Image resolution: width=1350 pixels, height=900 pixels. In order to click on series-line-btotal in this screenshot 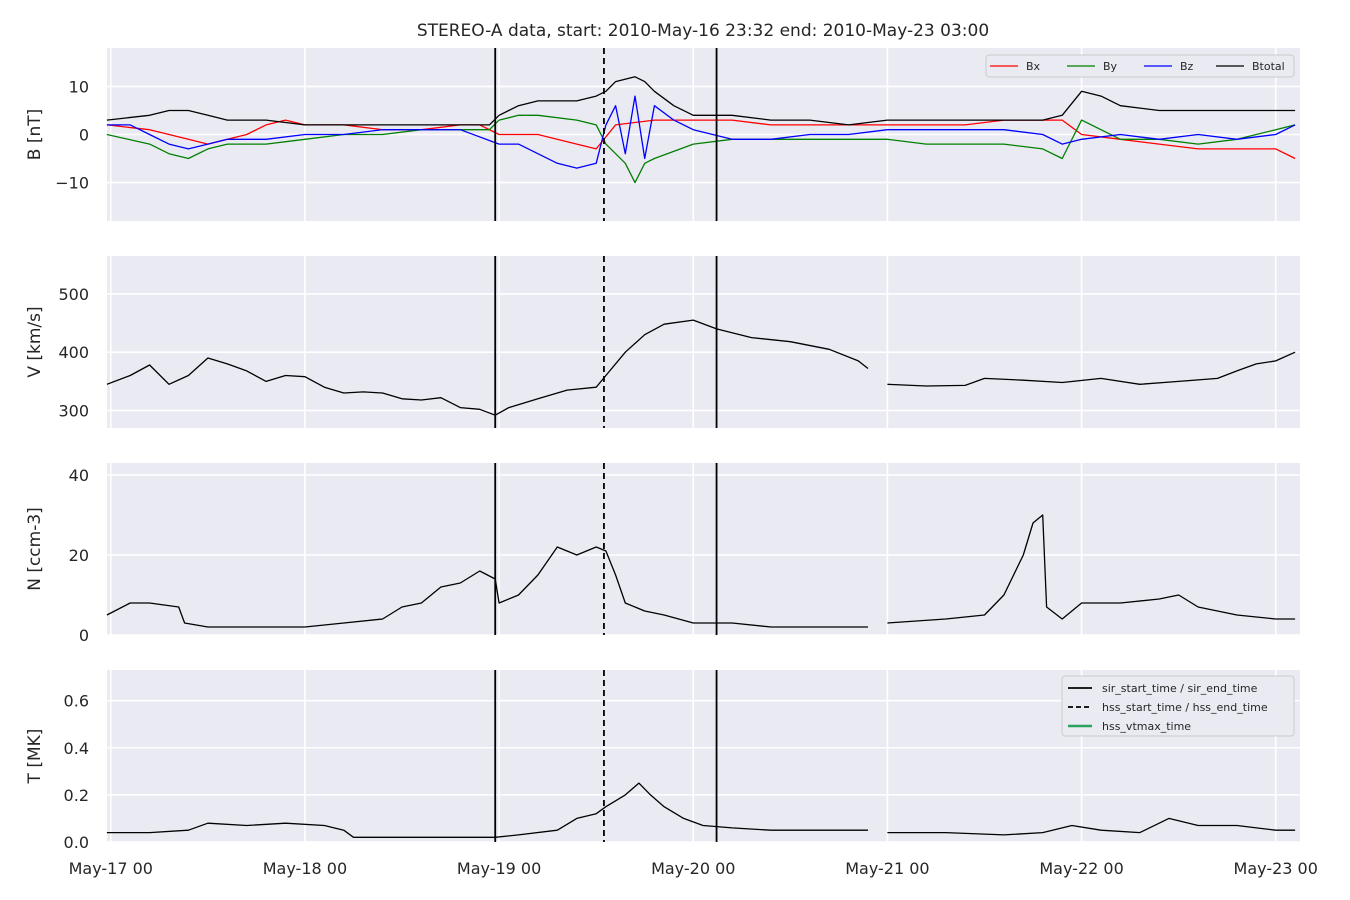, I will do `click(701, 101)`.